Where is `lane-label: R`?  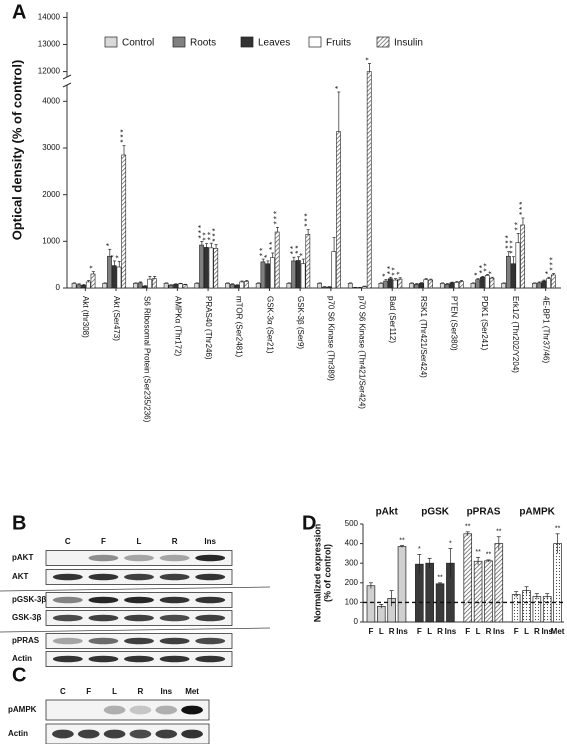
lane-label: R is located at coordinates (141, 691).